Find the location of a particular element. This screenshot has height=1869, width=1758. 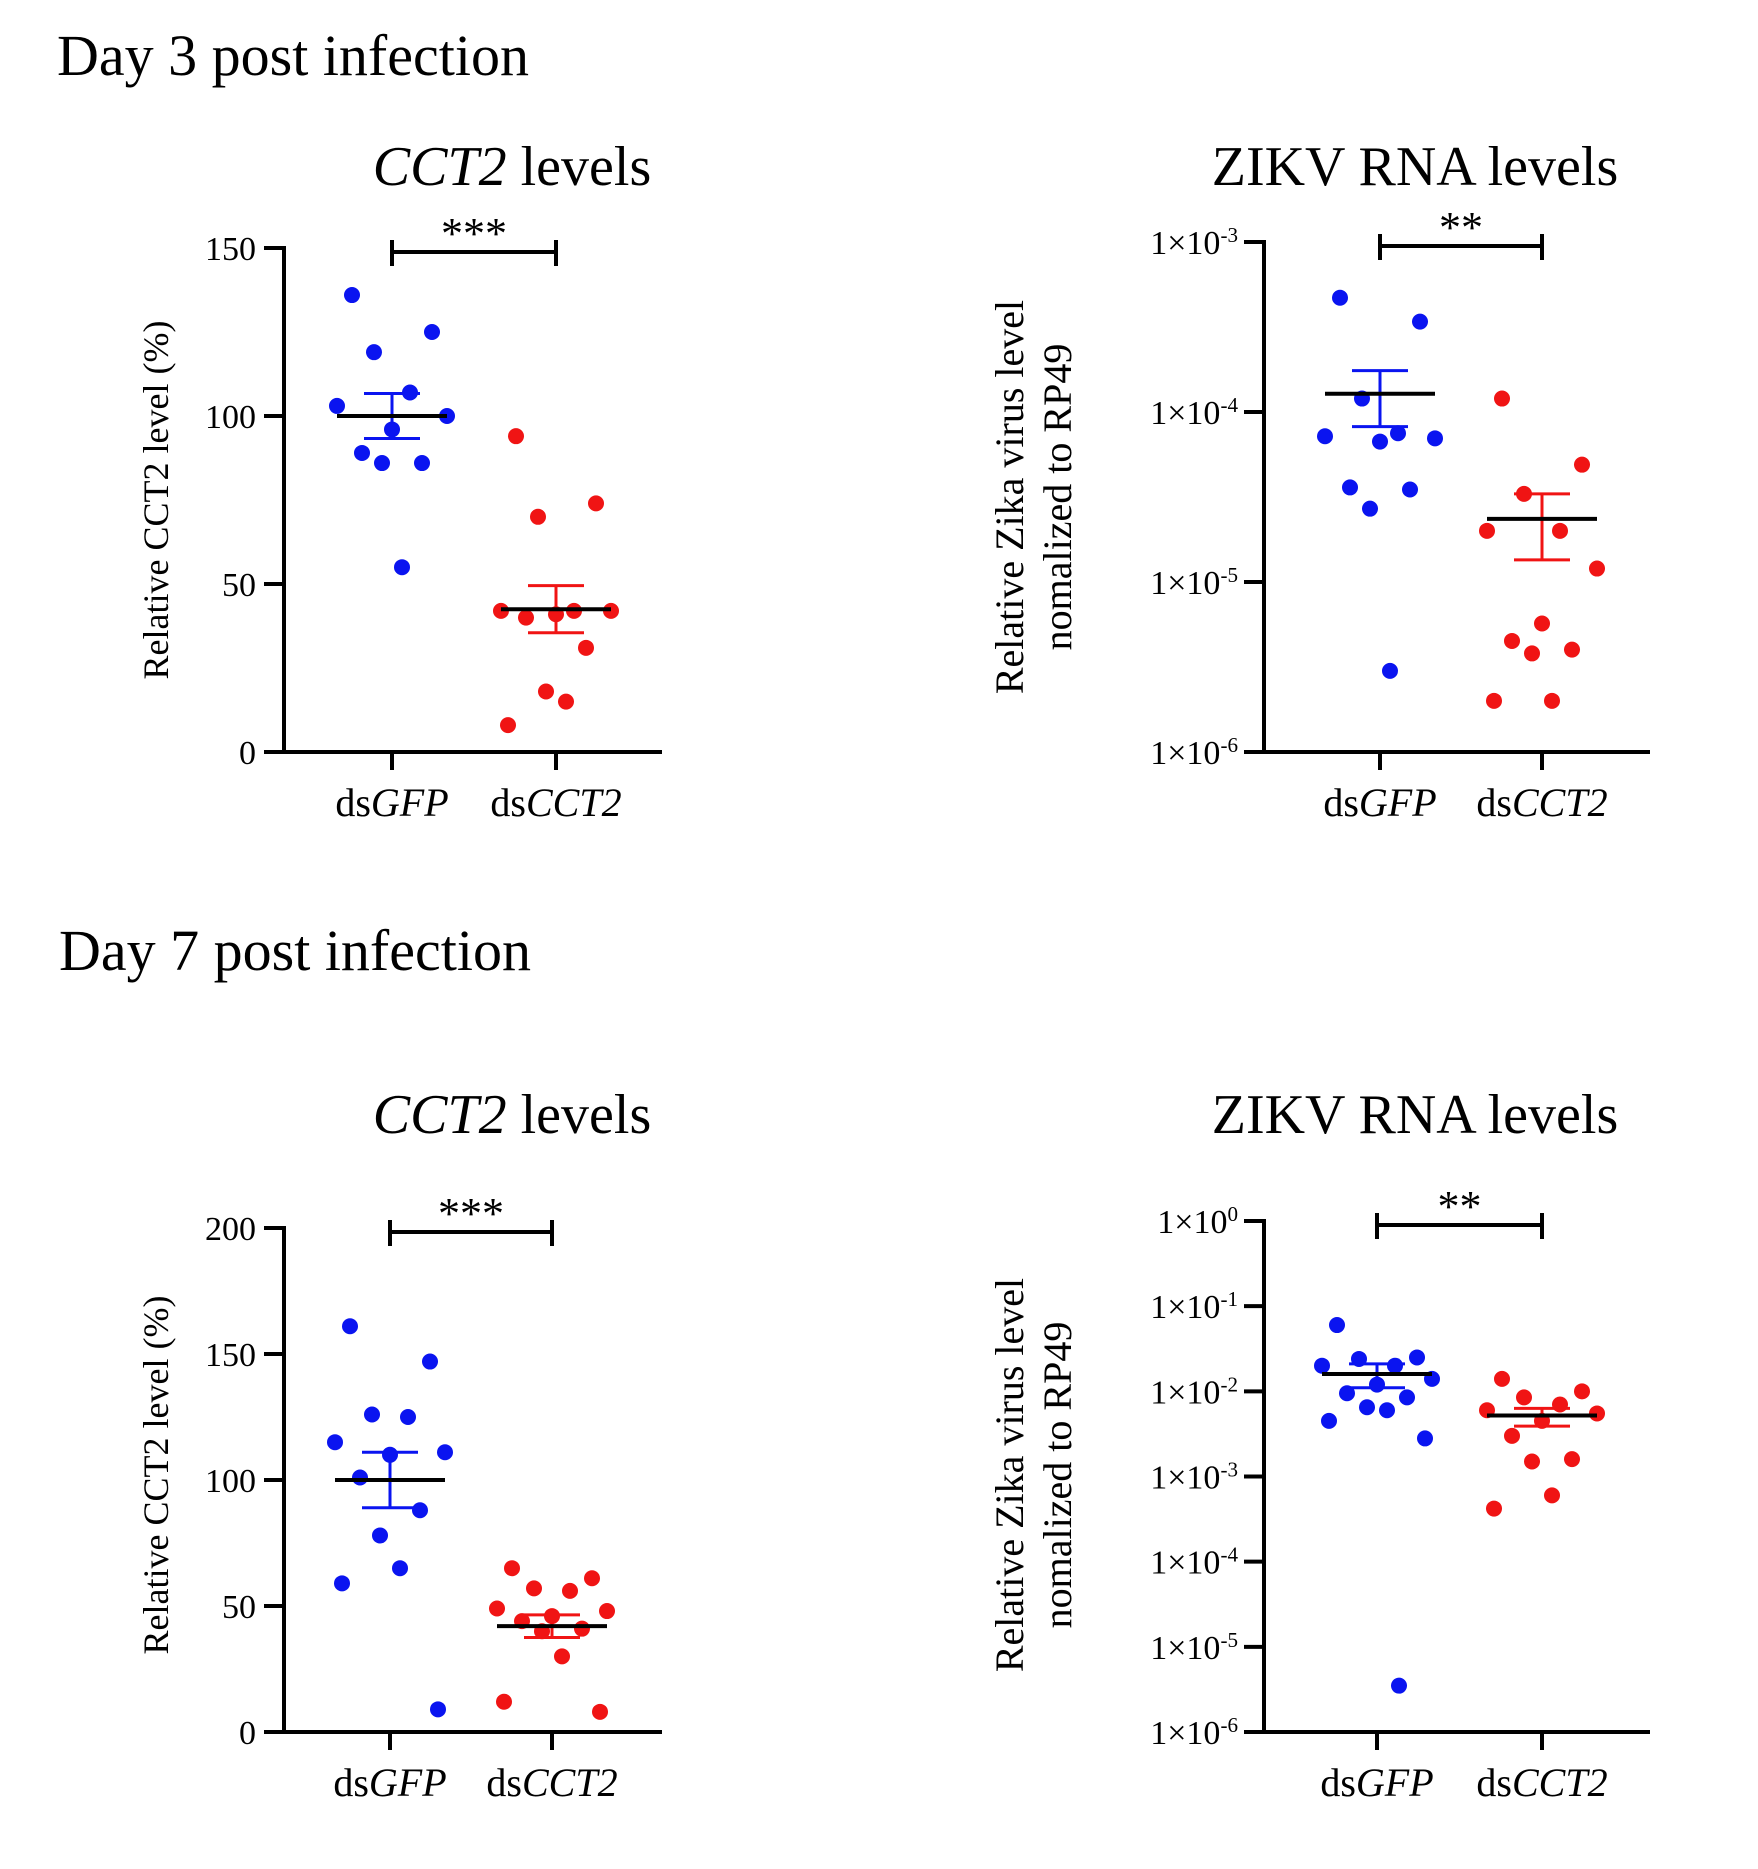

significance-stars: ** is located at coordinates (1461, 227).